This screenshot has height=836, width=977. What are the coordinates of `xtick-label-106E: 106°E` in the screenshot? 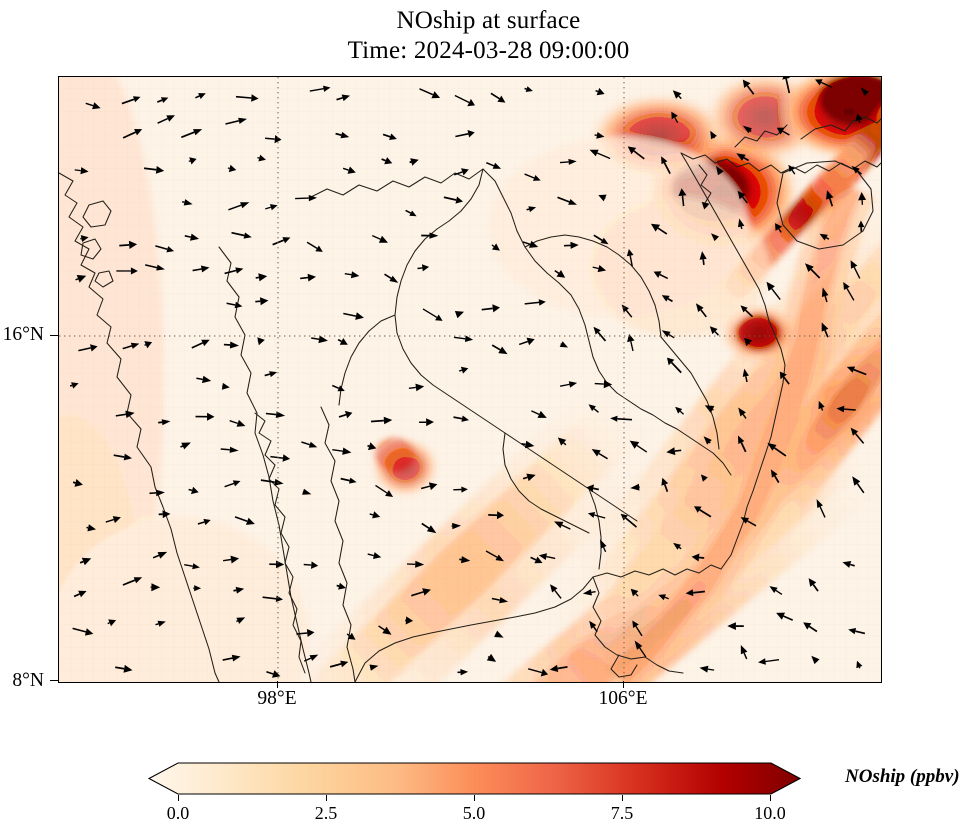 It's located at (623, 698).